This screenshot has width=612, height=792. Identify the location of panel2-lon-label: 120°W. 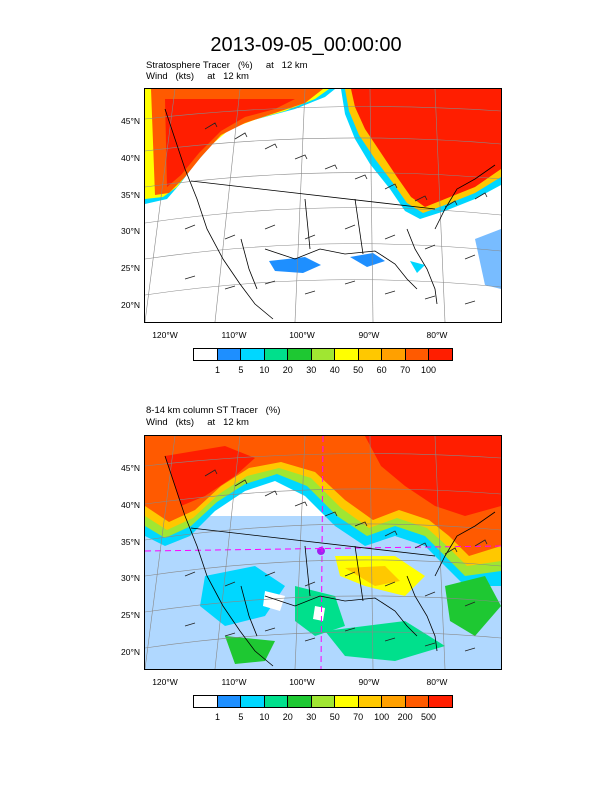
(165, 682).